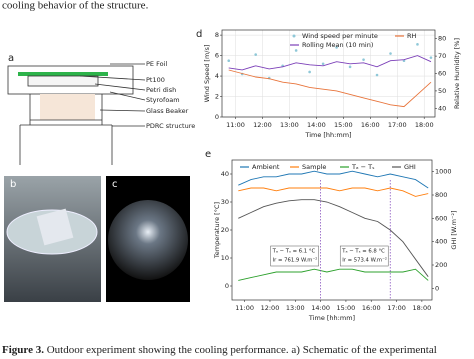  What do you see at coordinates (442, 74) in the screenshot?
I see `y2-tick-label: 60` at bounding box center [442, 74].